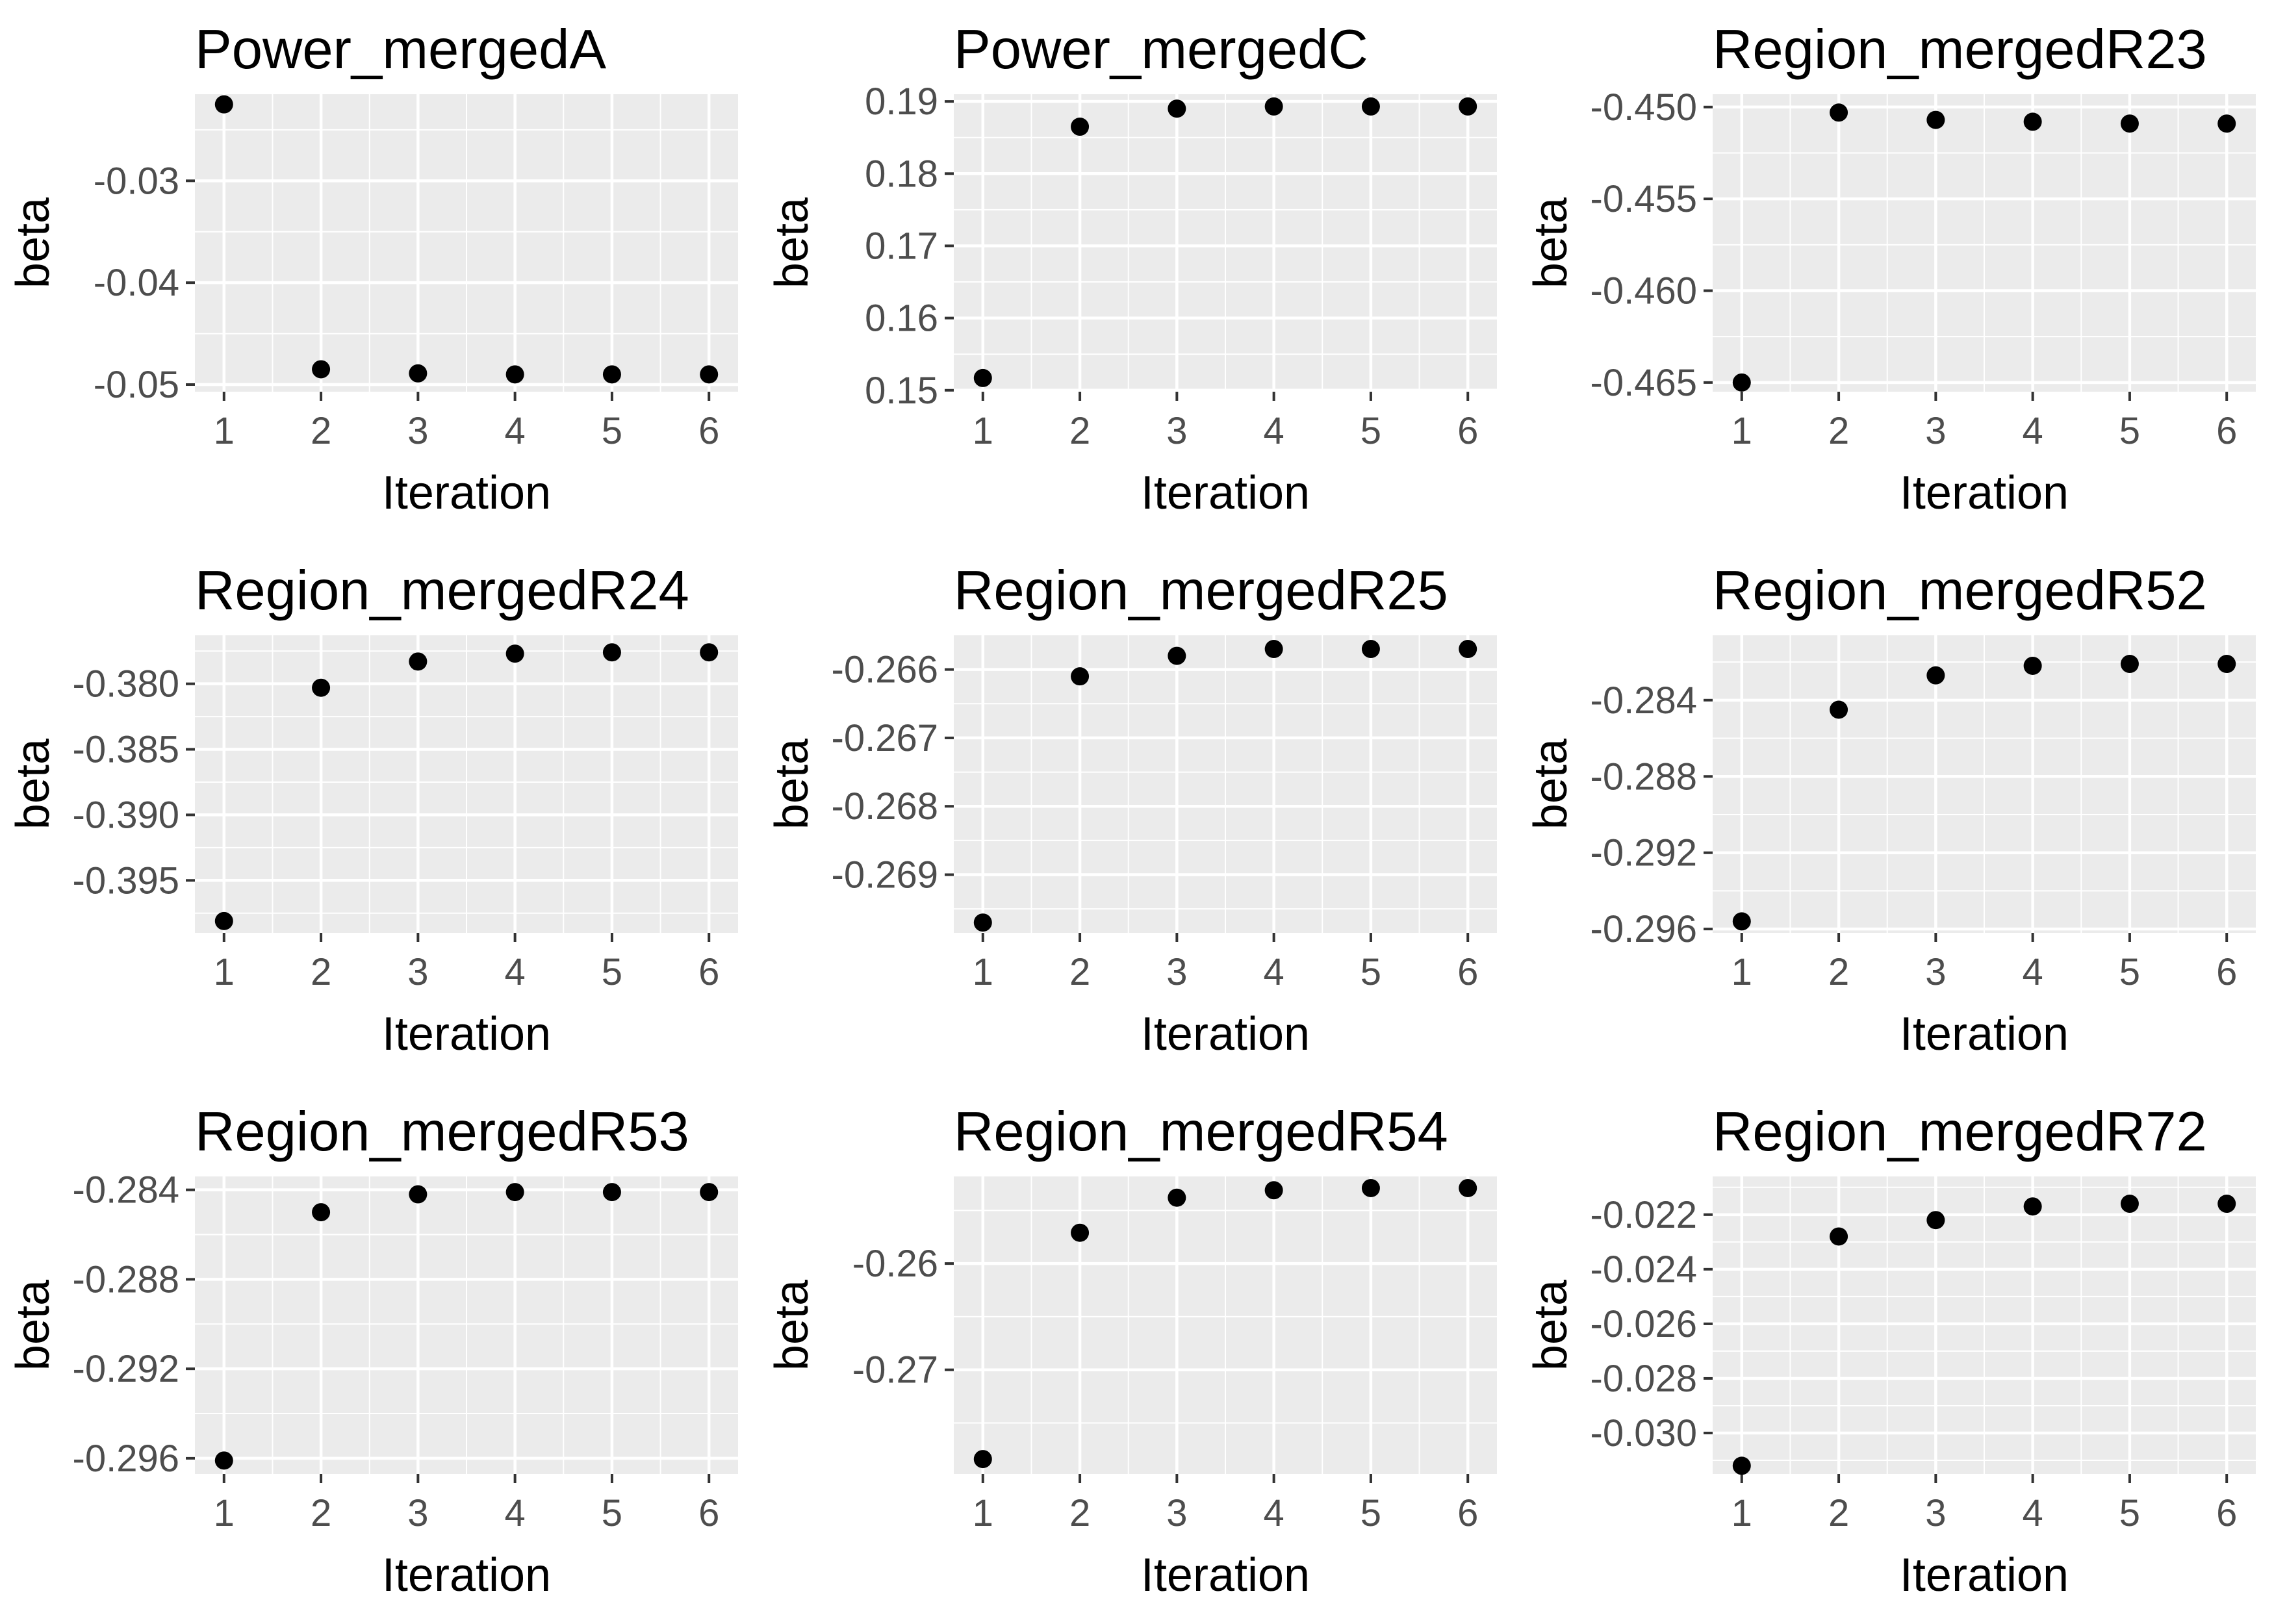  I want to click on y-tick-label: 0.19, so click(901, 102).